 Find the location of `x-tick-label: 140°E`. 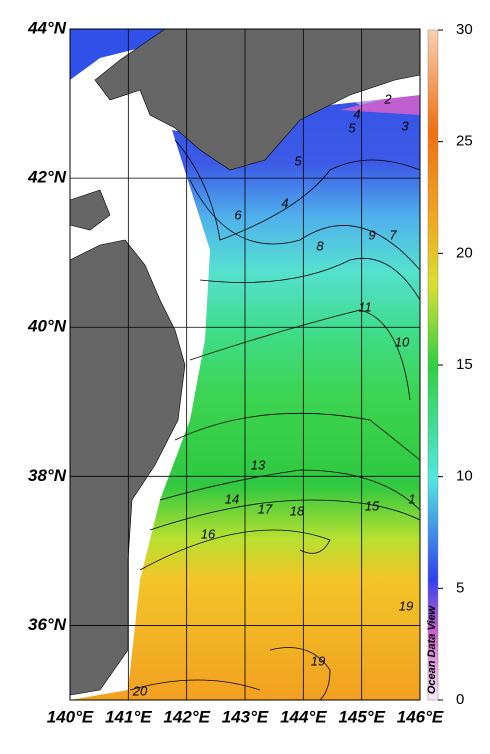

x-tick-label: 140°E is located at coordinates (70, 716).